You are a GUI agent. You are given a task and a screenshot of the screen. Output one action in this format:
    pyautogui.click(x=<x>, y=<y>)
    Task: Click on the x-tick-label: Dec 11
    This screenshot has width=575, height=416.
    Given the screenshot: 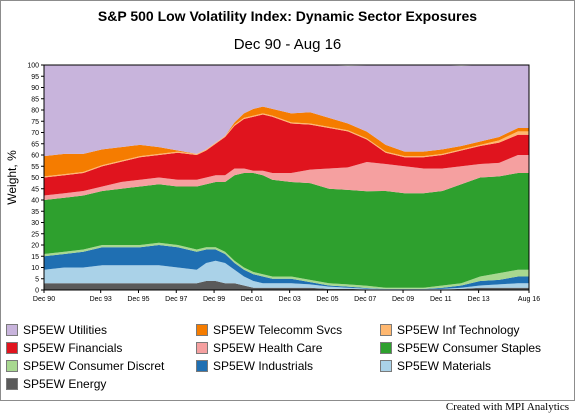 What is the action you would take?
    pyautogui.click(x=441, y=299)
    